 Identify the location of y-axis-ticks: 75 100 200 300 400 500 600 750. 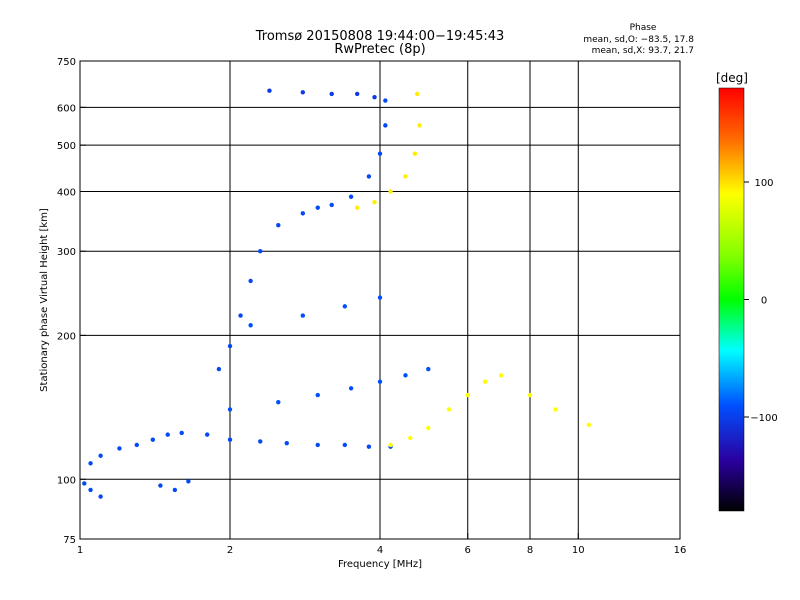
(71, 301).